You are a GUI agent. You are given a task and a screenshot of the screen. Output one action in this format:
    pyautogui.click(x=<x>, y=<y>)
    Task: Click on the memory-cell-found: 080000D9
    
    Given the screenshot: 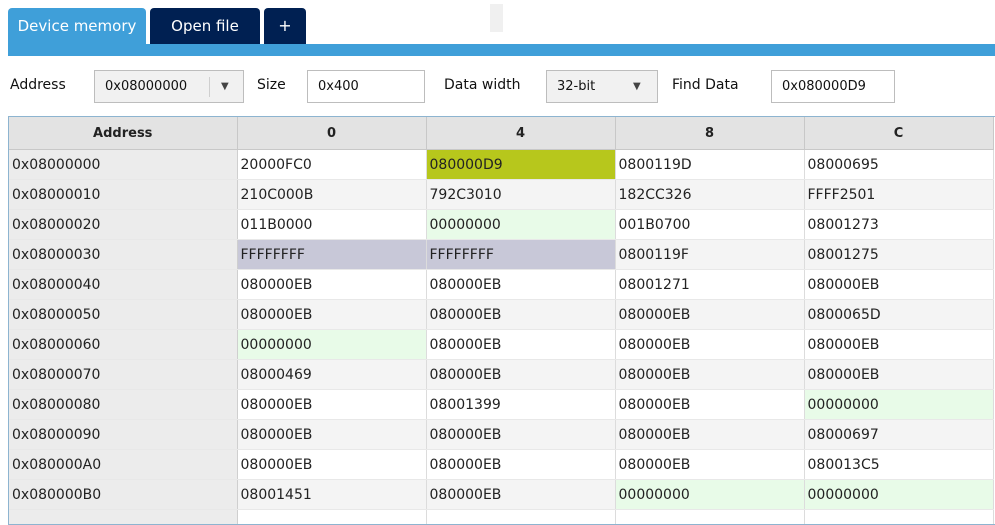 What is the action you would take?
    pyautogui.click(x=521, y=164)
    